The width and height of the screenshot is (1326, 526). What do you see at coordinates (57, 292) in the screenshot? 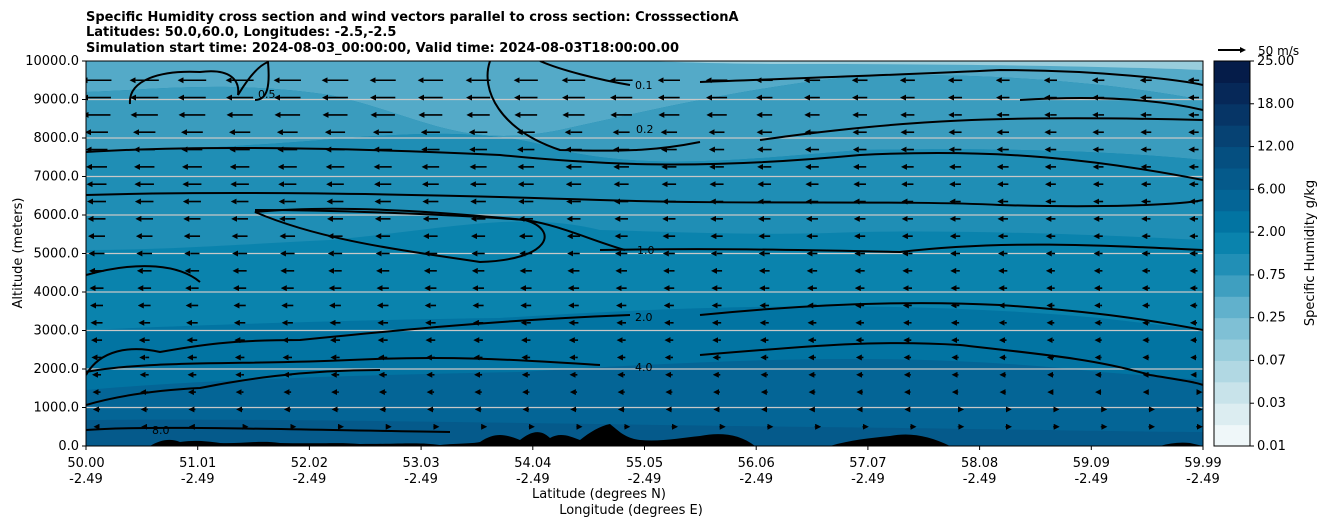
I see `y-tick-label: 4000.0` at bounding box center [57, 292].